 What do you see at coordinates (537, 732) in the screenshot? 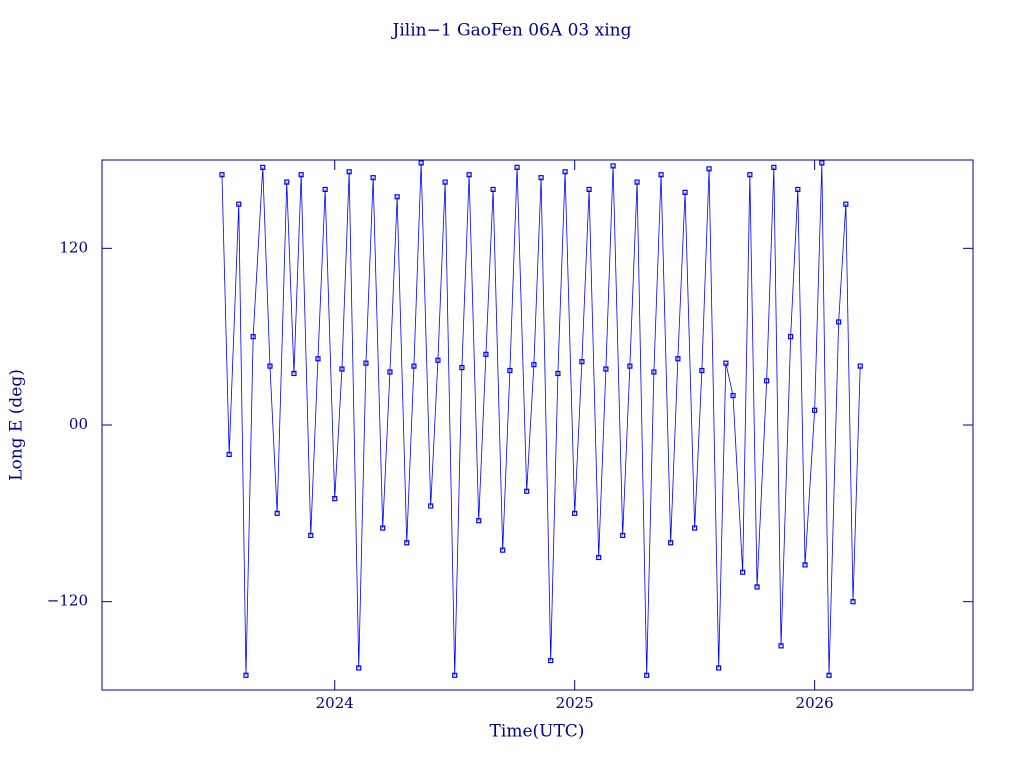
I see `x-axis-label: Time(UTC)` at bounding box center [537, 732].